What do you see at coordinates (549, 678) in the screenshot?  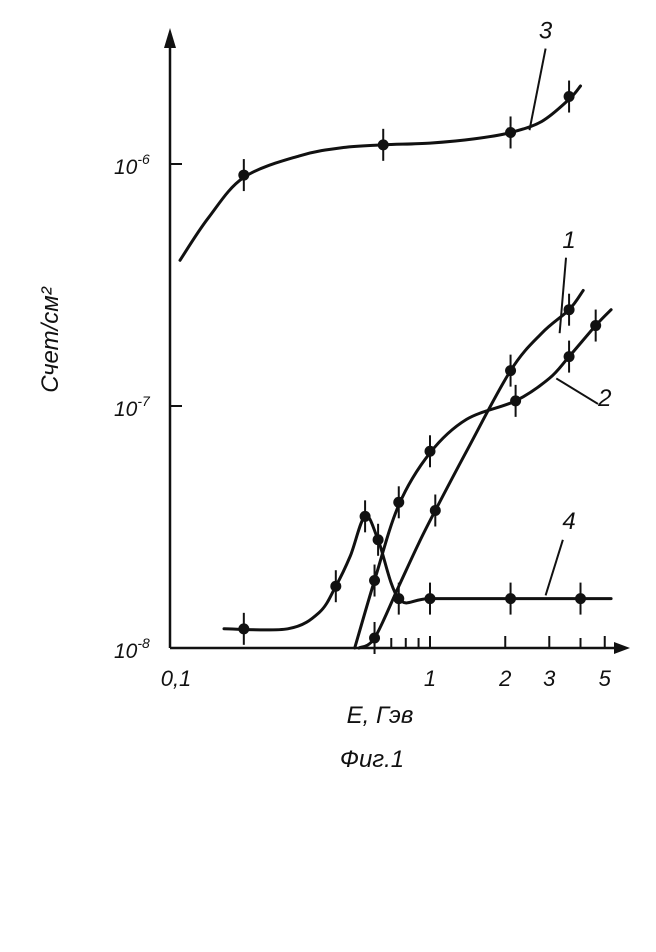 I see `x-tick-label: 3` at bounding box center [549, 678].